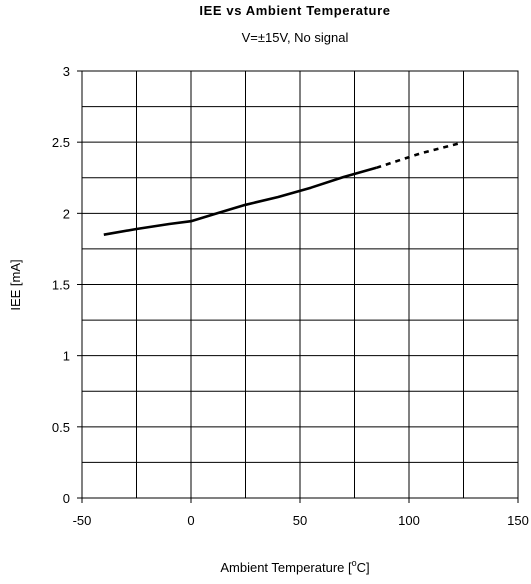 The image size is (531, 584). Describe the element at coordinates (61, 427) in the screenshot. I see `y-tick-label: 0.5` at that location.